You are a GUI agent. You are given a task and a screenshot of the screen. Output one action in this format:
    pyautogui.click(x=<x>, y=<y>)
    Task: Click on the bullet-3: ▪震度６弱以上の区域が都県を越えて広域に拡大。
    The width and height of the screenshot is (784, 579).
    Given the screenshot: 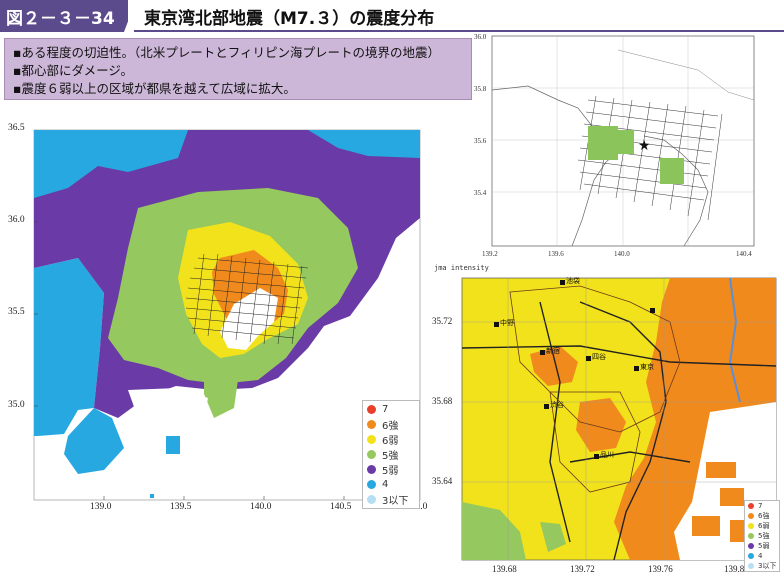 What is the action you would take?
    pyautogui.click(x=154, y=88)
    